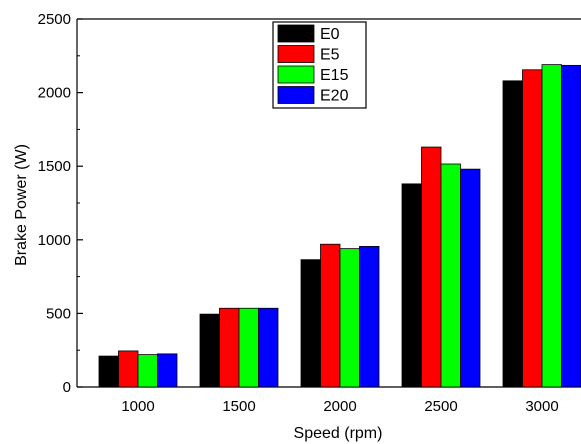 This screenshot has width=581, height=444. What do you see at coordinates (60, 203) in the screenshot?
I see `y-axis: 0 500 1000 1500 2000 2500` at bounding box center [60, 203].